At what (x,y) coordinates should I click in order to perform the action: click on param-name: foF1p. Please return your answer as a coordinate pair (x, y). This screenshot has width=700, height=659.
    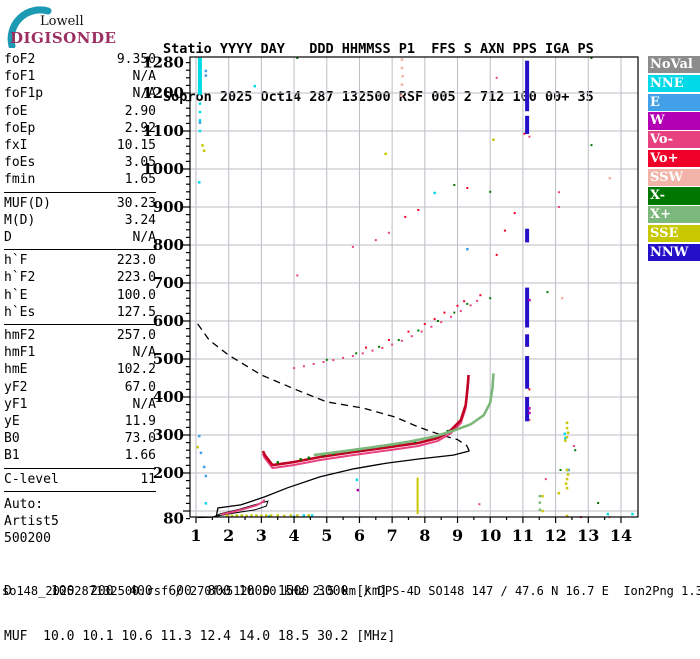
    Looking at the image, I should click on (24, 94).